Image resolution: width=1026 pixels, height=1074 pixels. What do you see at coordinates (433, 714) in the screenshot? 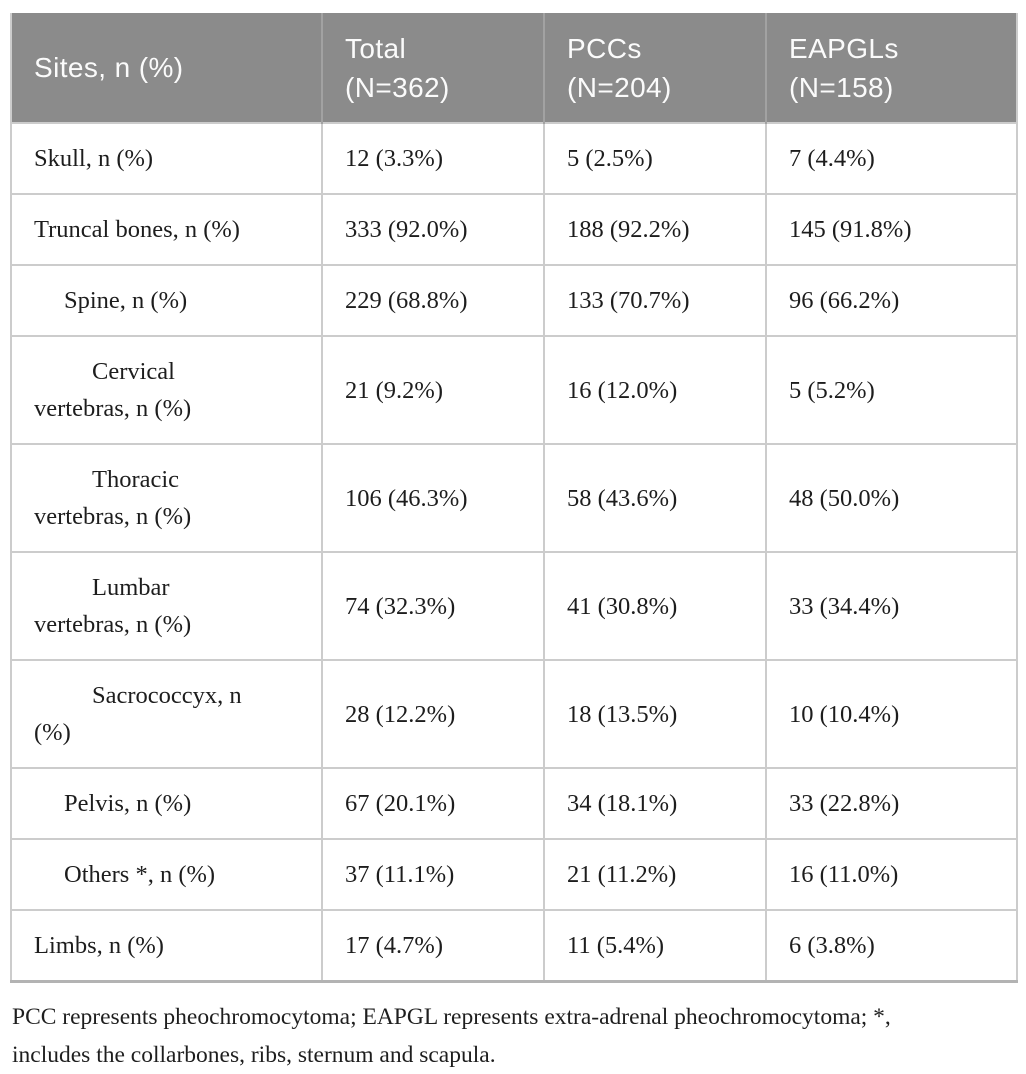
I see `total-cell: 28 (12.2%)` at bounding box center [433, 714].